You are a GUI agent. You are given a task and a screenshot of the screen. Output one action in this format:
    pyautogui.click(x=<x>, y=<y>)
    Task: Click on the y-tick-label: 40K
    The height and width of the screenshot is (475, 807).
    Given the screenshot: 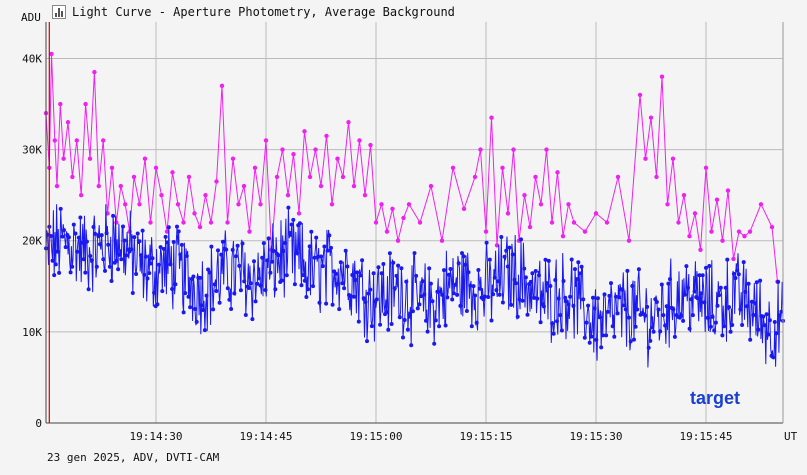 What is the action you would take?
    pyautogui.click(x=32, y=58)
    